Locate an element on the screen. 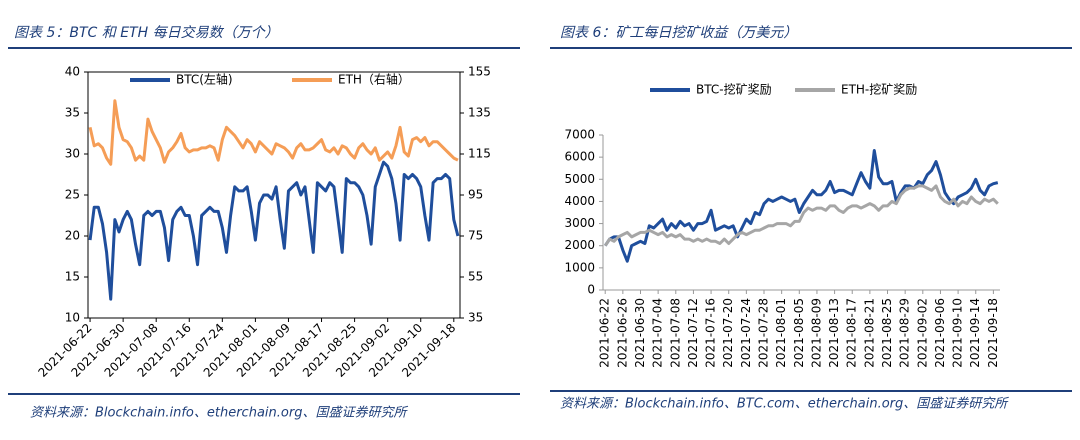 The height and width of the screenshot is (440, 1080). x-tick-label: 2021-07-24 is located at coordinates (746, 333).